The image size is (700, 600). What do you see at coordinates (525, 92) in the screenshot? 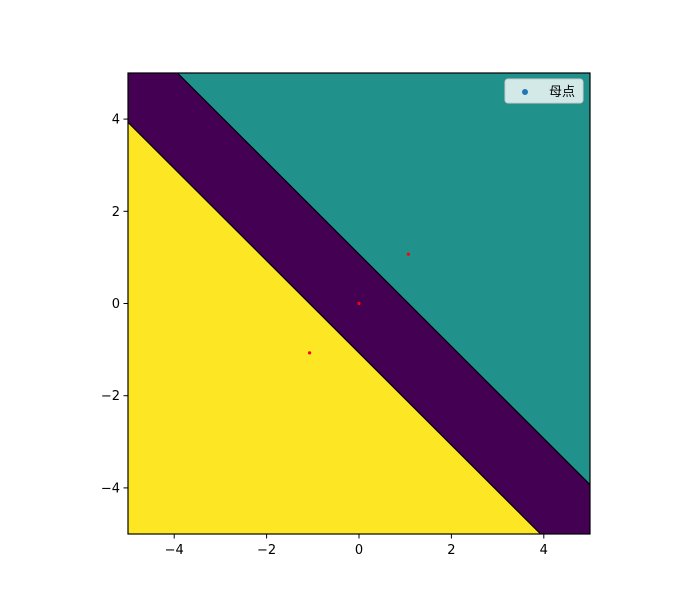
I see `legend-marker` at bounding box center [525, 92].